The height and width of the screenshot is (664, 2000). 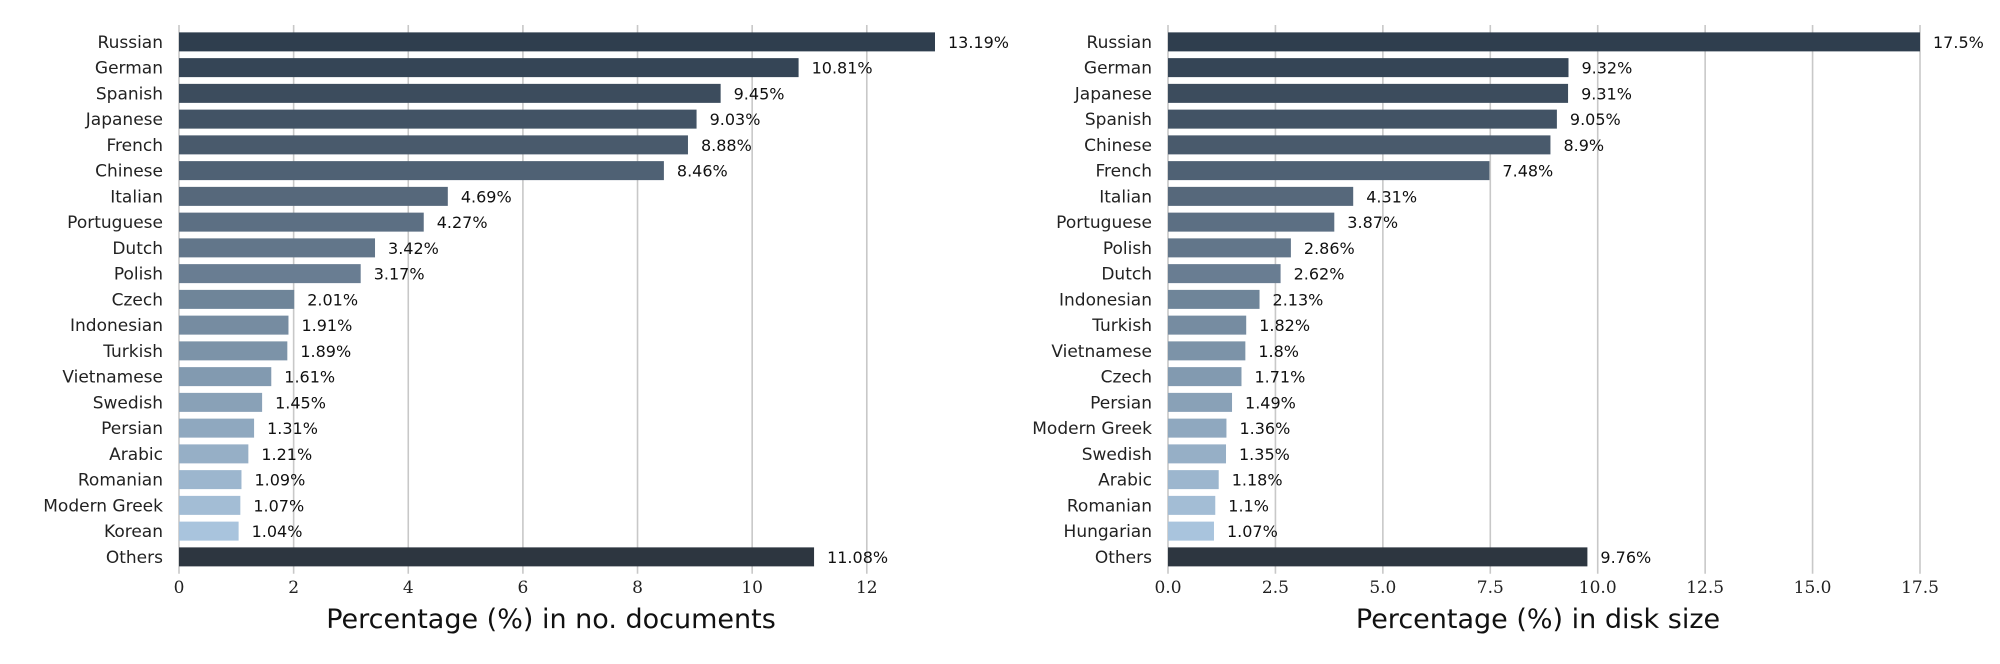 What do you see at coordinates (1125, 197) in the screenshot?
I see `category-label: Italian` at bounding box center [1125, 197].